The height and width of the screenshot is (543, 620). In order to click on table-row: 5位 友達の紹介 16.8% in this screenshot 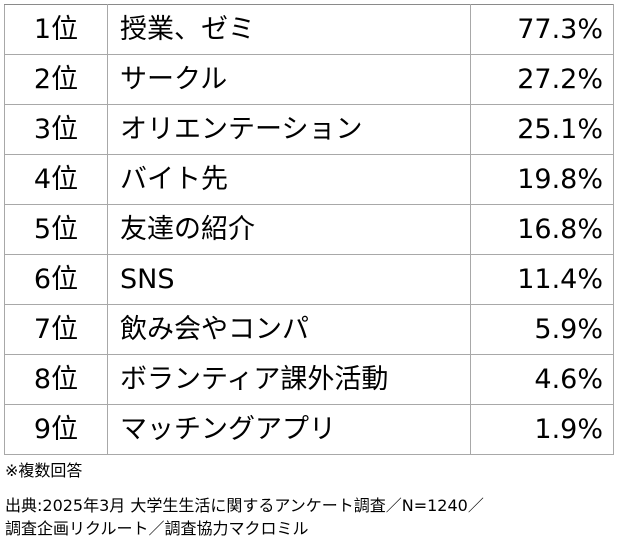, I will do `click(309, 229)`.